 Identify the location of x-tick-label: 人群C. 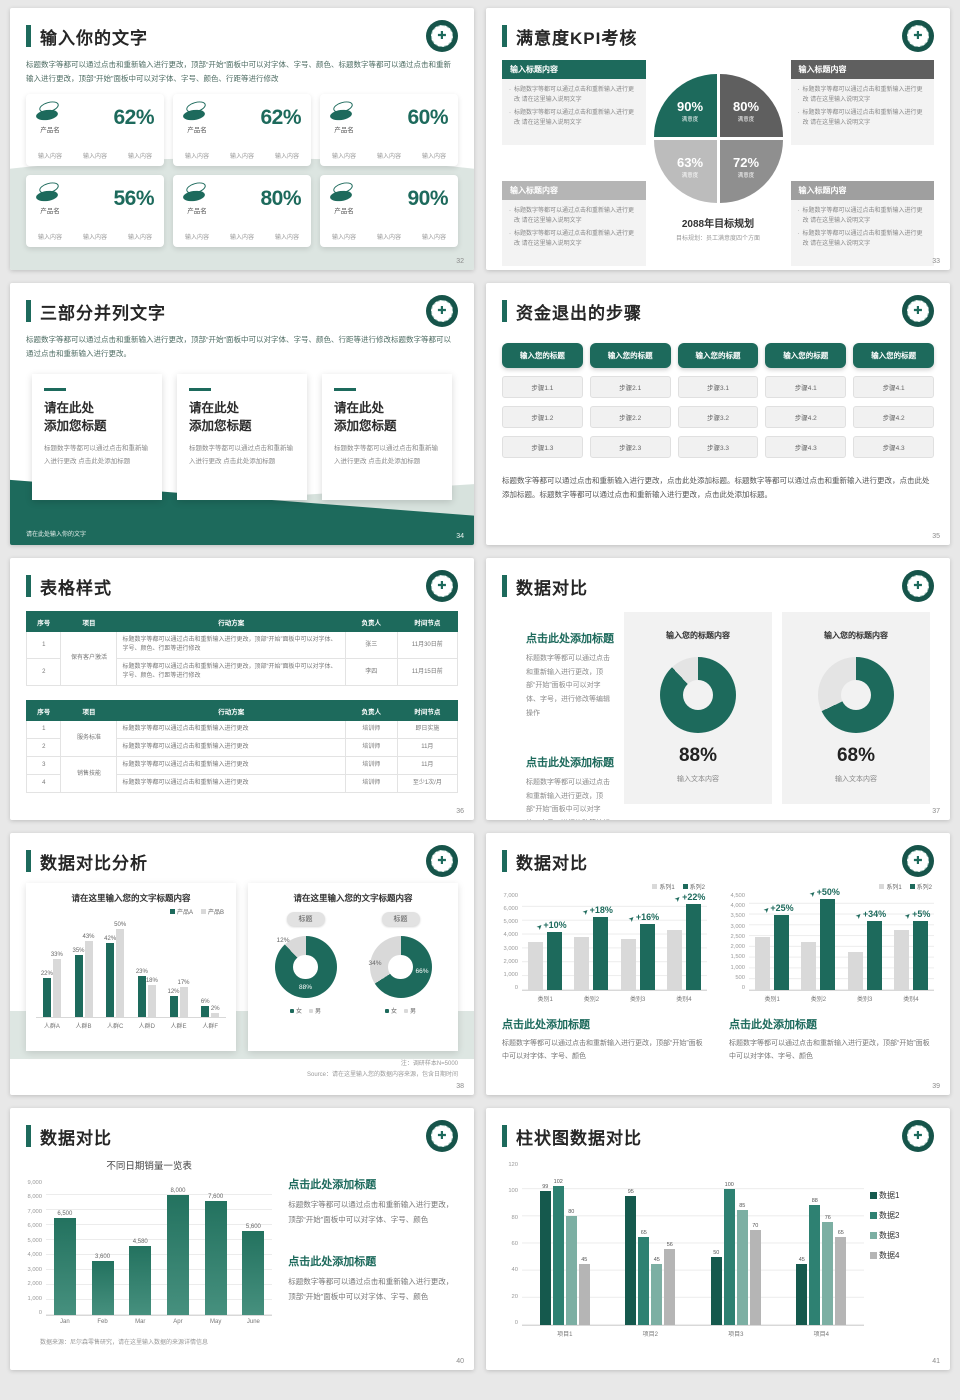
(115, 1027).